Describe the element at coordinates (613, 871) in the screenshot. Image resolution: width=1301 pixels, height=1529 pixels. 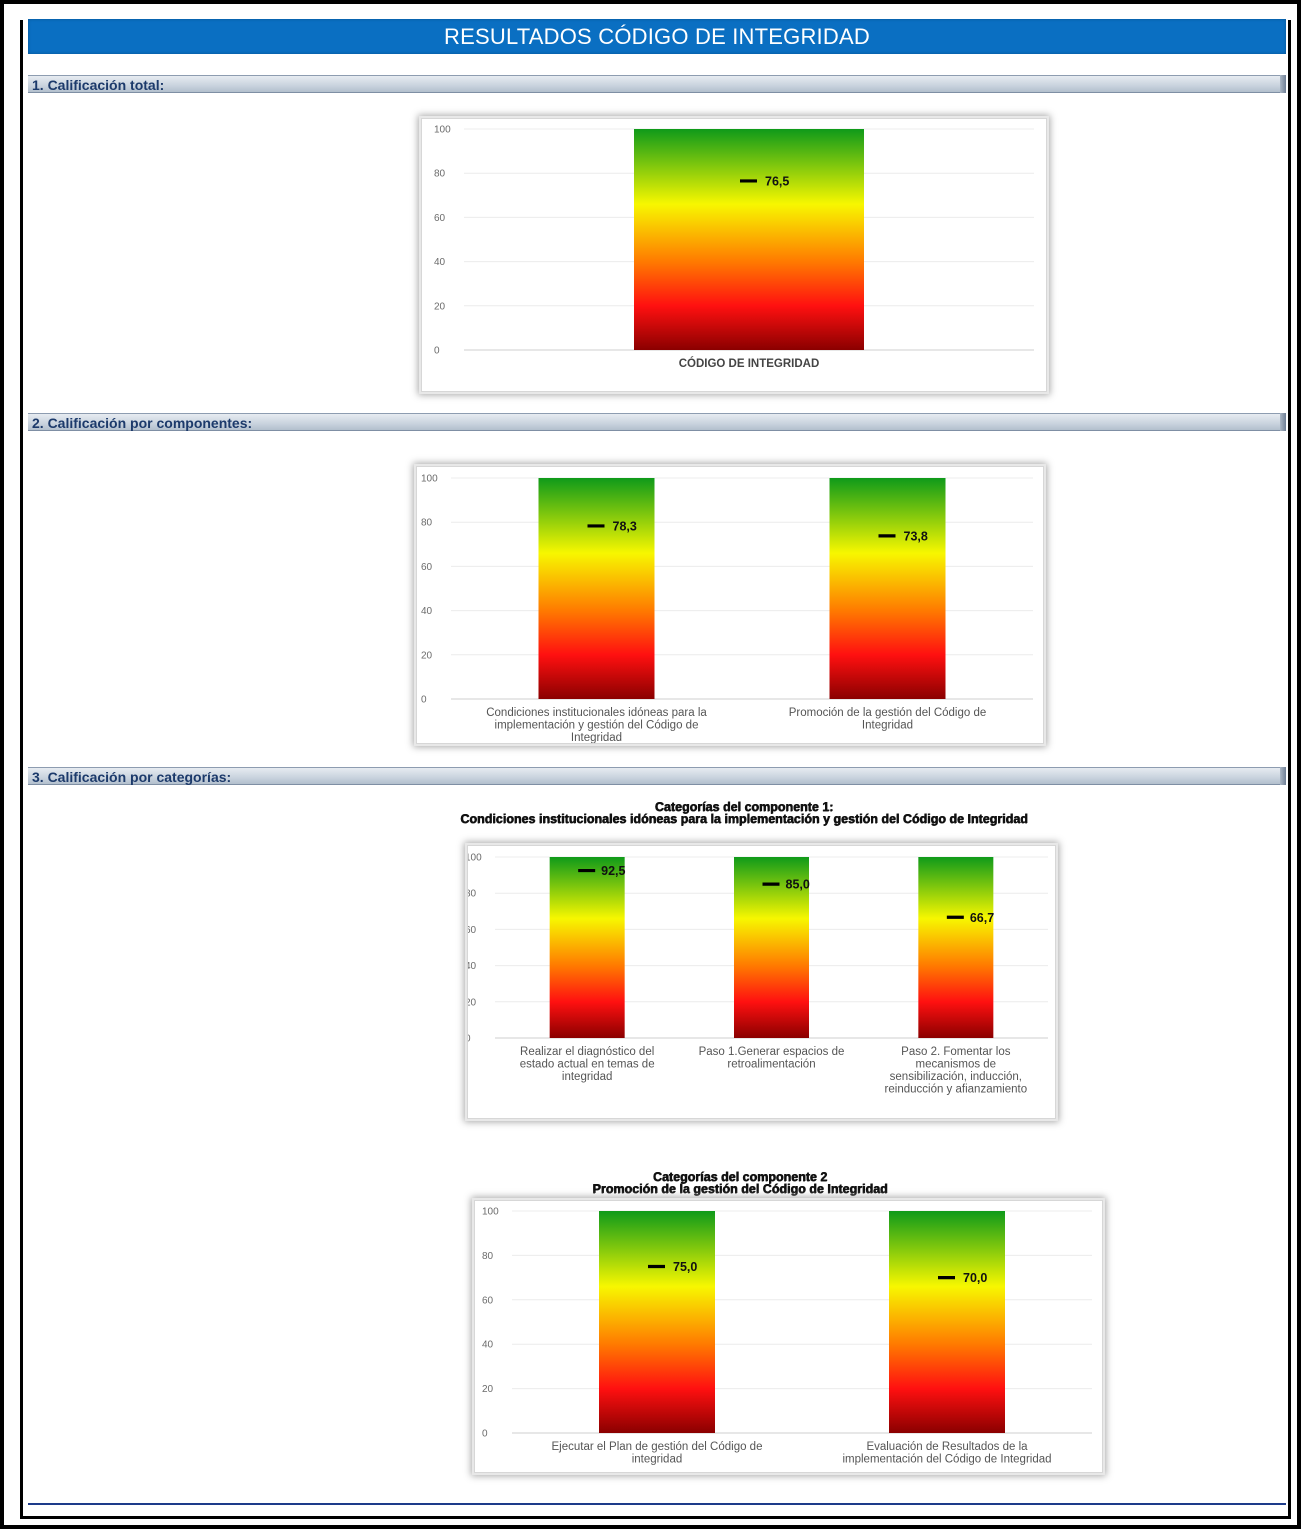
I see `data-label: 92,5` at that location.